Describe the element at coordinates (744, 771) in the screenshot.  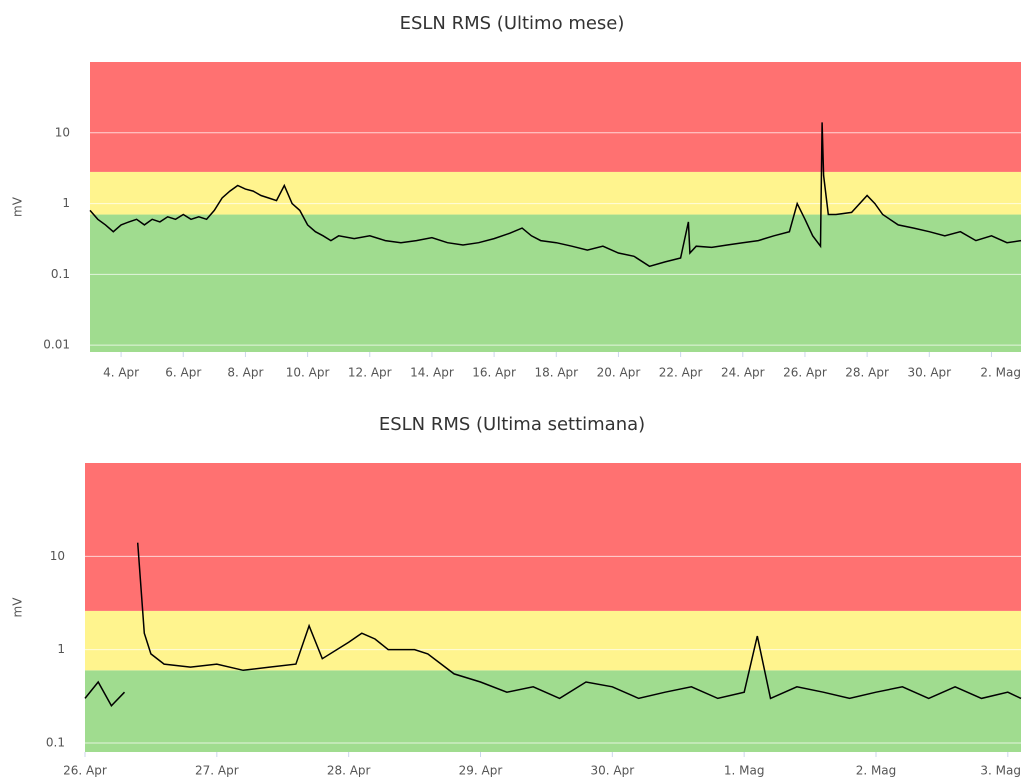
I see `x-tick-label: 1. Mag` at that location.